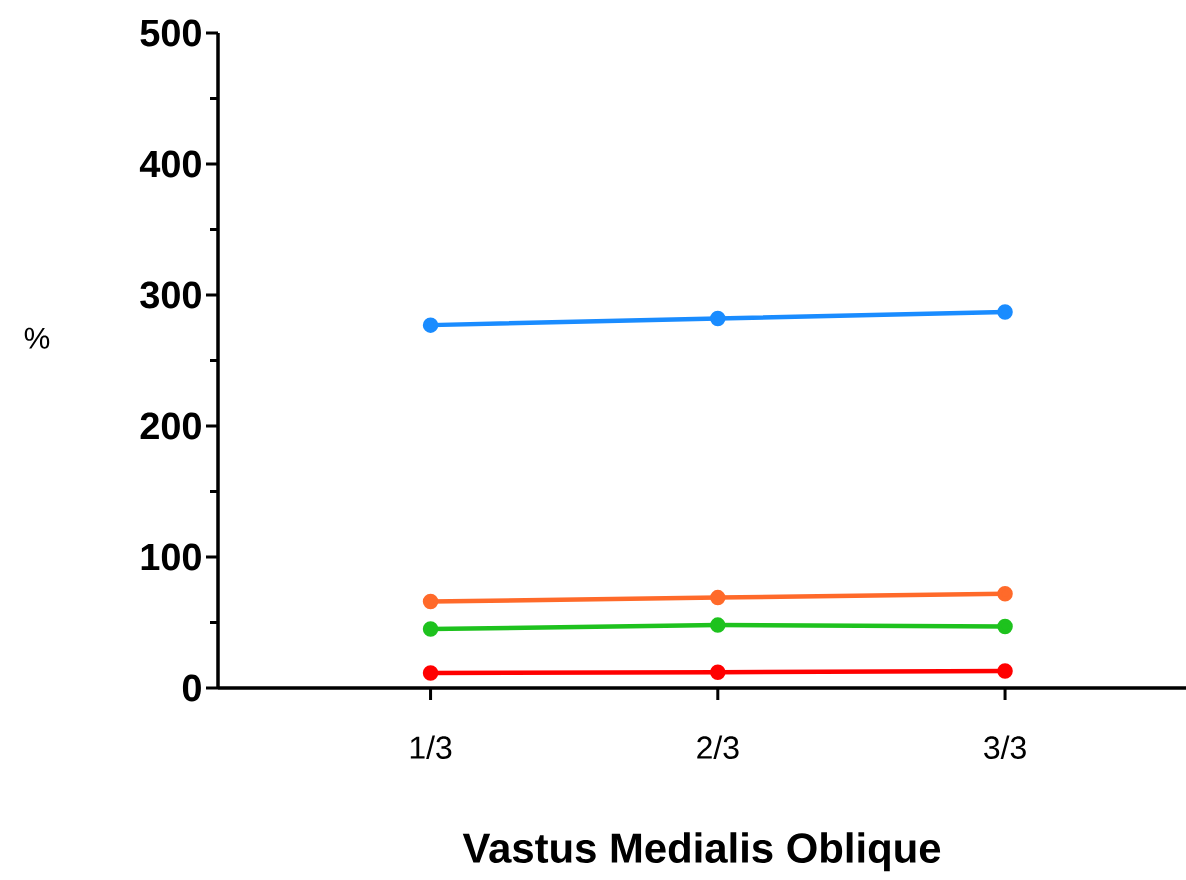  What do you see at coordinates (170, 295) in the screenshot?
I see `y-tick-label: 300` at bounding box center [170, 295].